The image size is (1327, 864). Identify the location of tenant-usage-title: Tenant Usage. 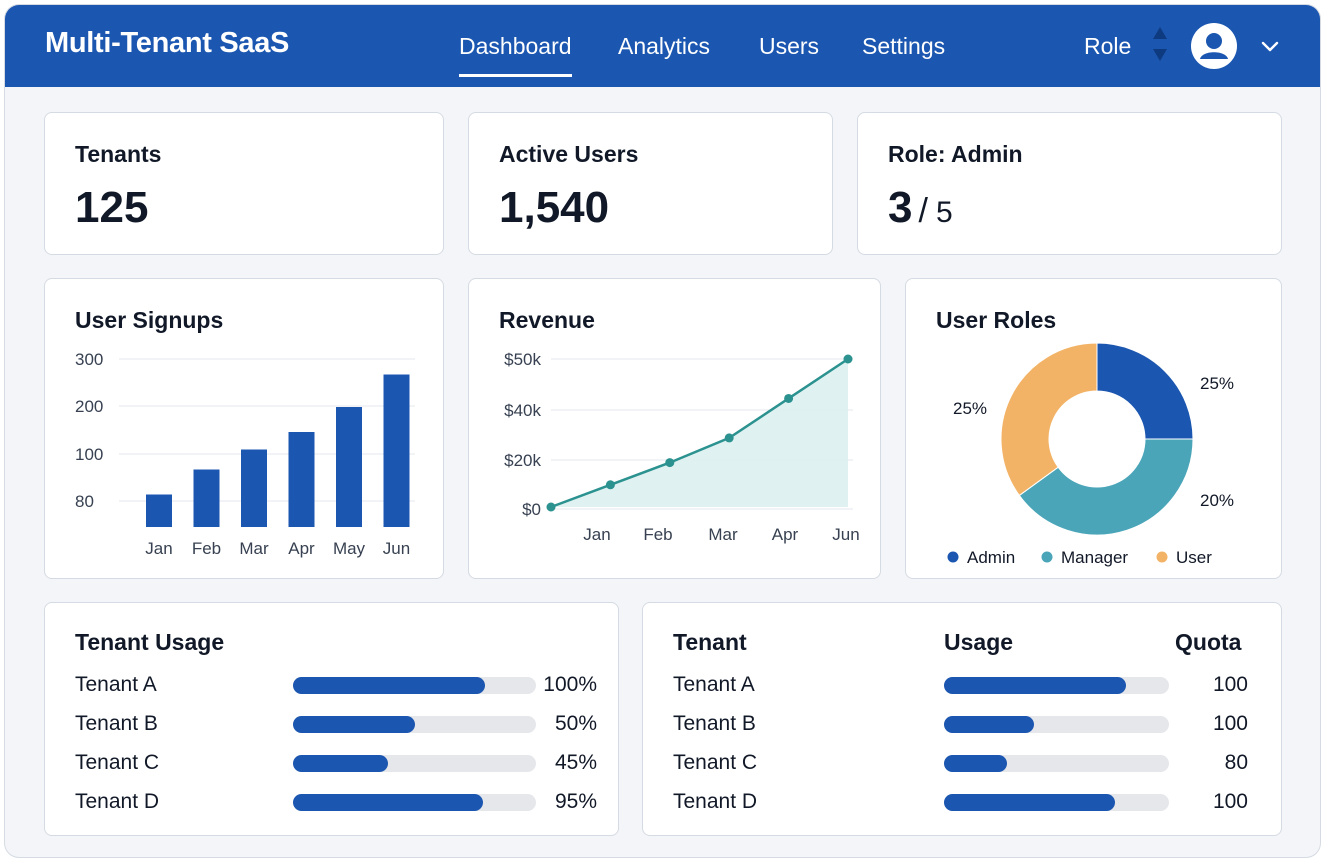
(150, 642).